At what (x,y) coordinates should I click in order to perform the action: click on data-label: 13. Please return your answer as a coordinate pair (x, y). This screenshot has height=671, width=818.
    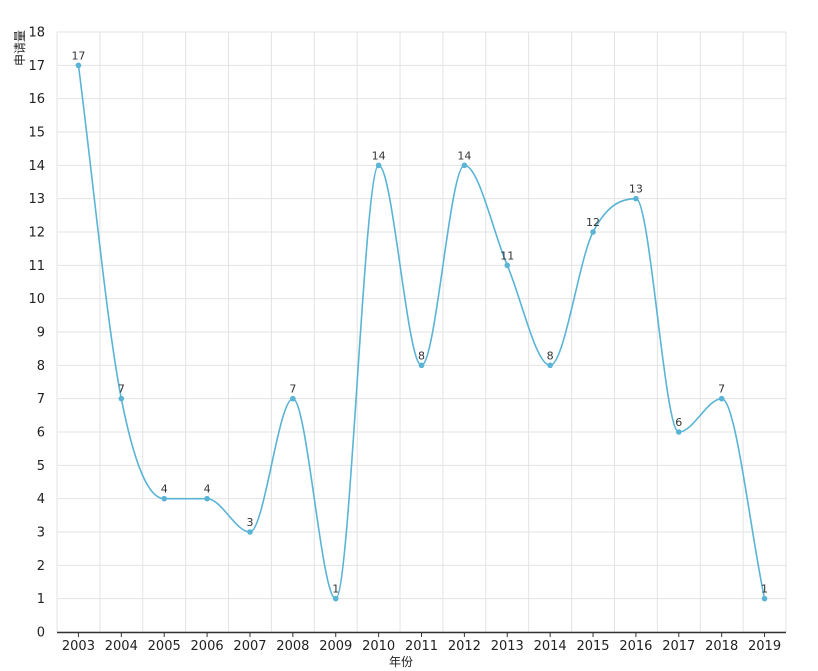
    Looking at the image, I should click on (636, 189).